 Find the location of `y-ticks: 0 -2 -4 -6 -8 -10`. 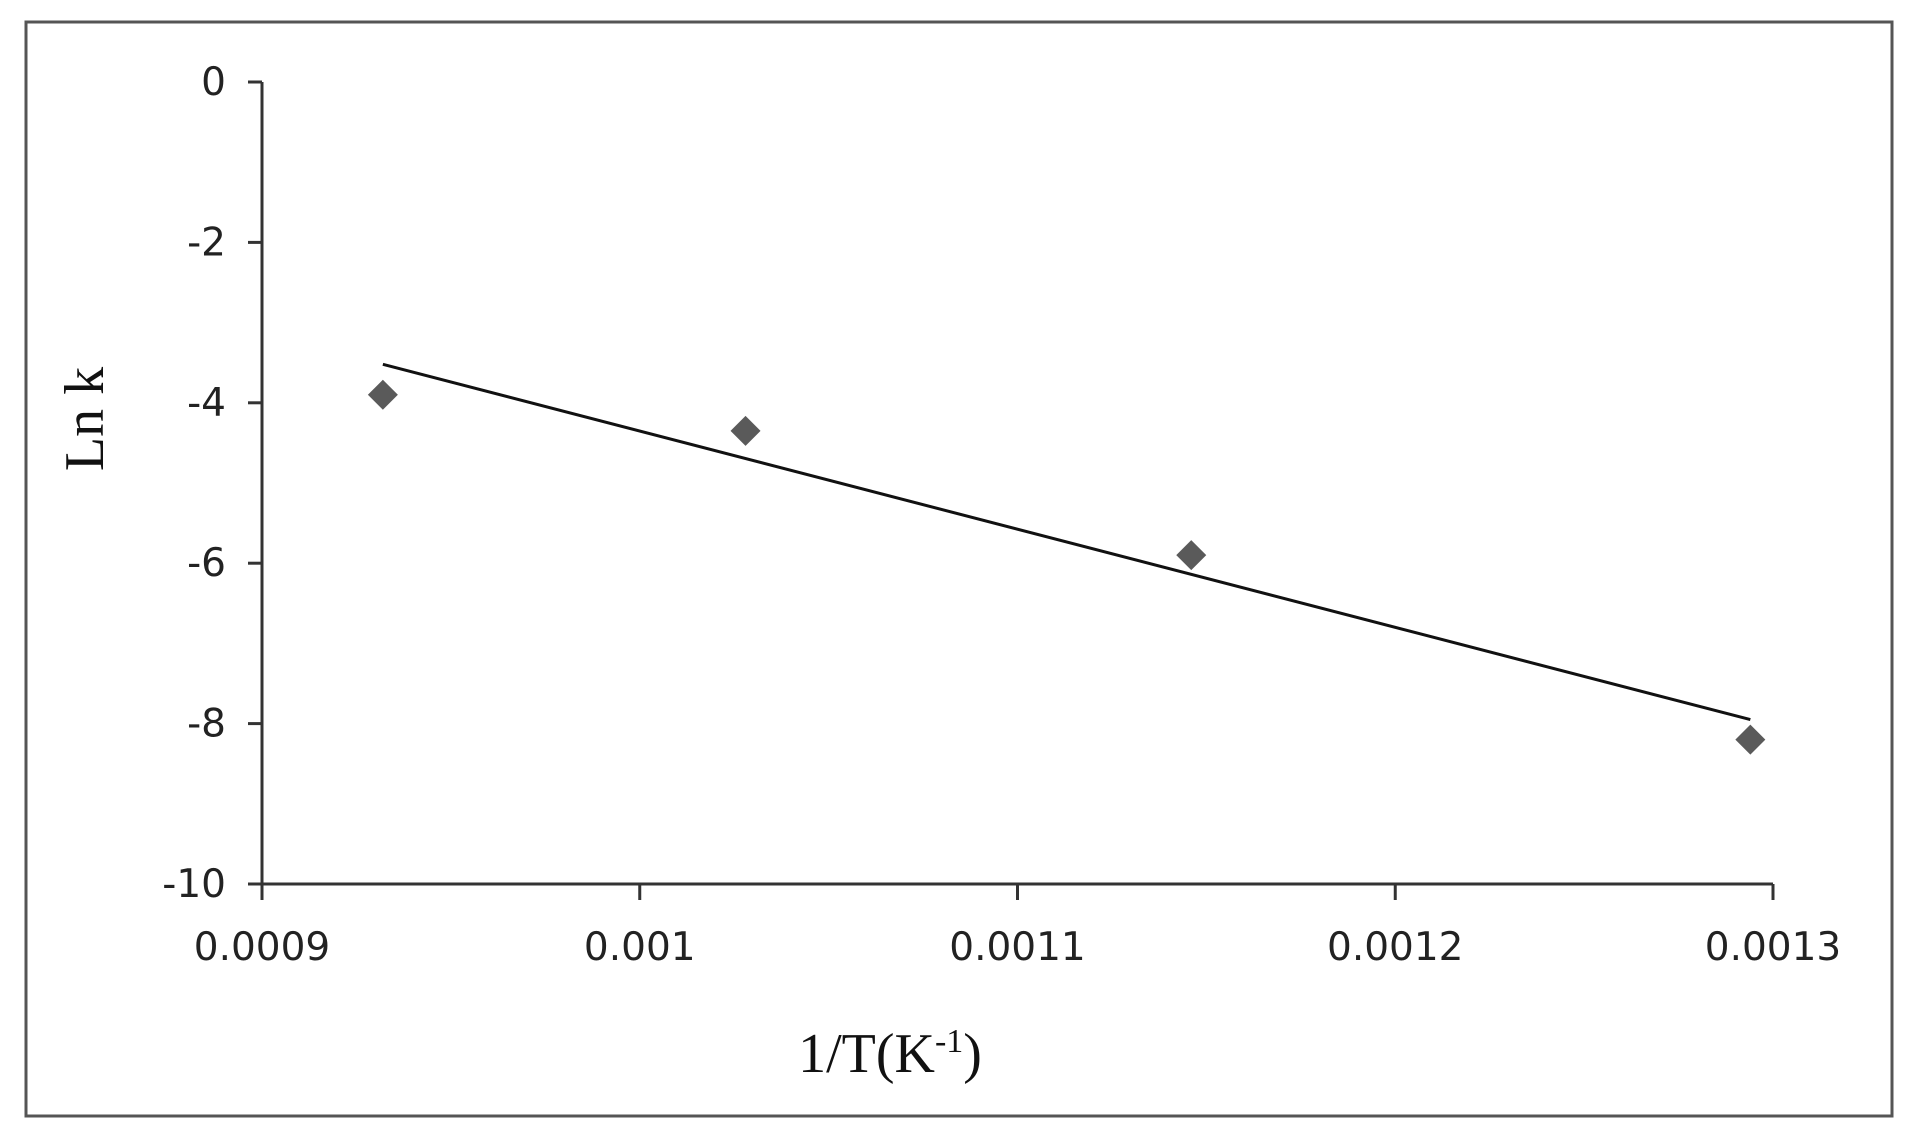

y-ticks: 0 -2 -4 -6 -8 -10 is located at coordinates (212, 483).